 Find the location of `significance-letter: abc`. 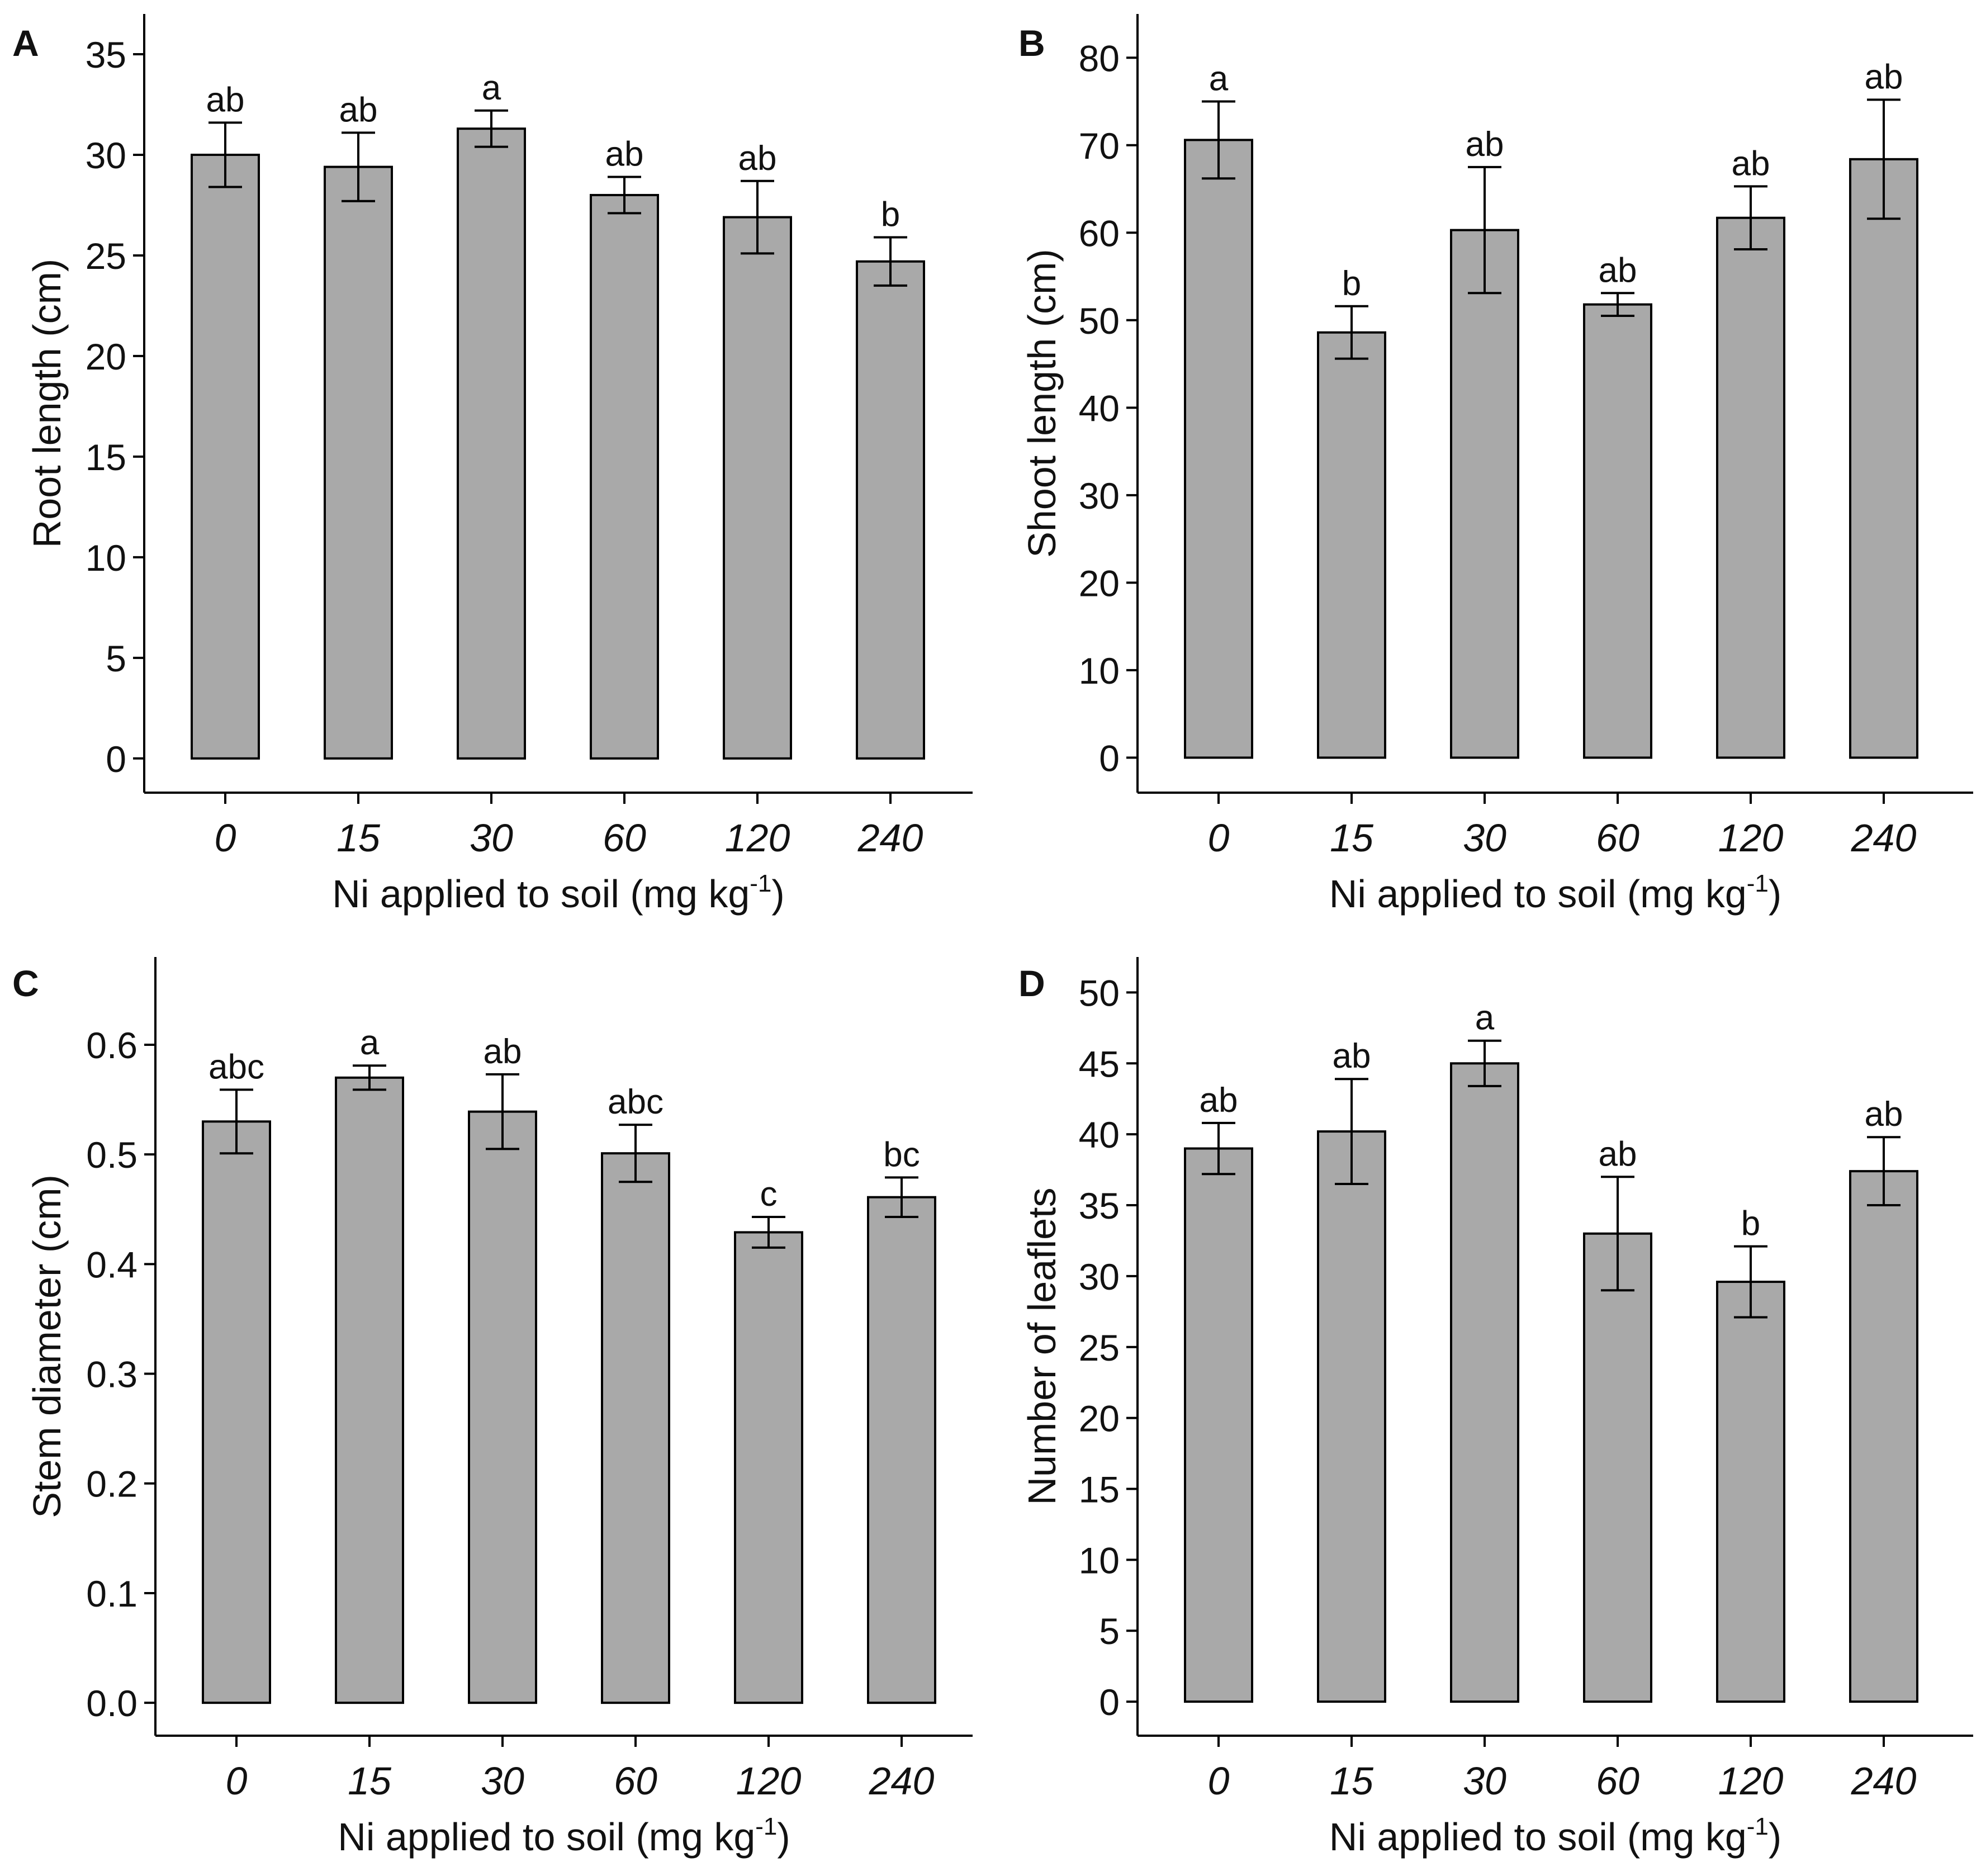

significance-letter: abc is located at coordinates (636, 1102).